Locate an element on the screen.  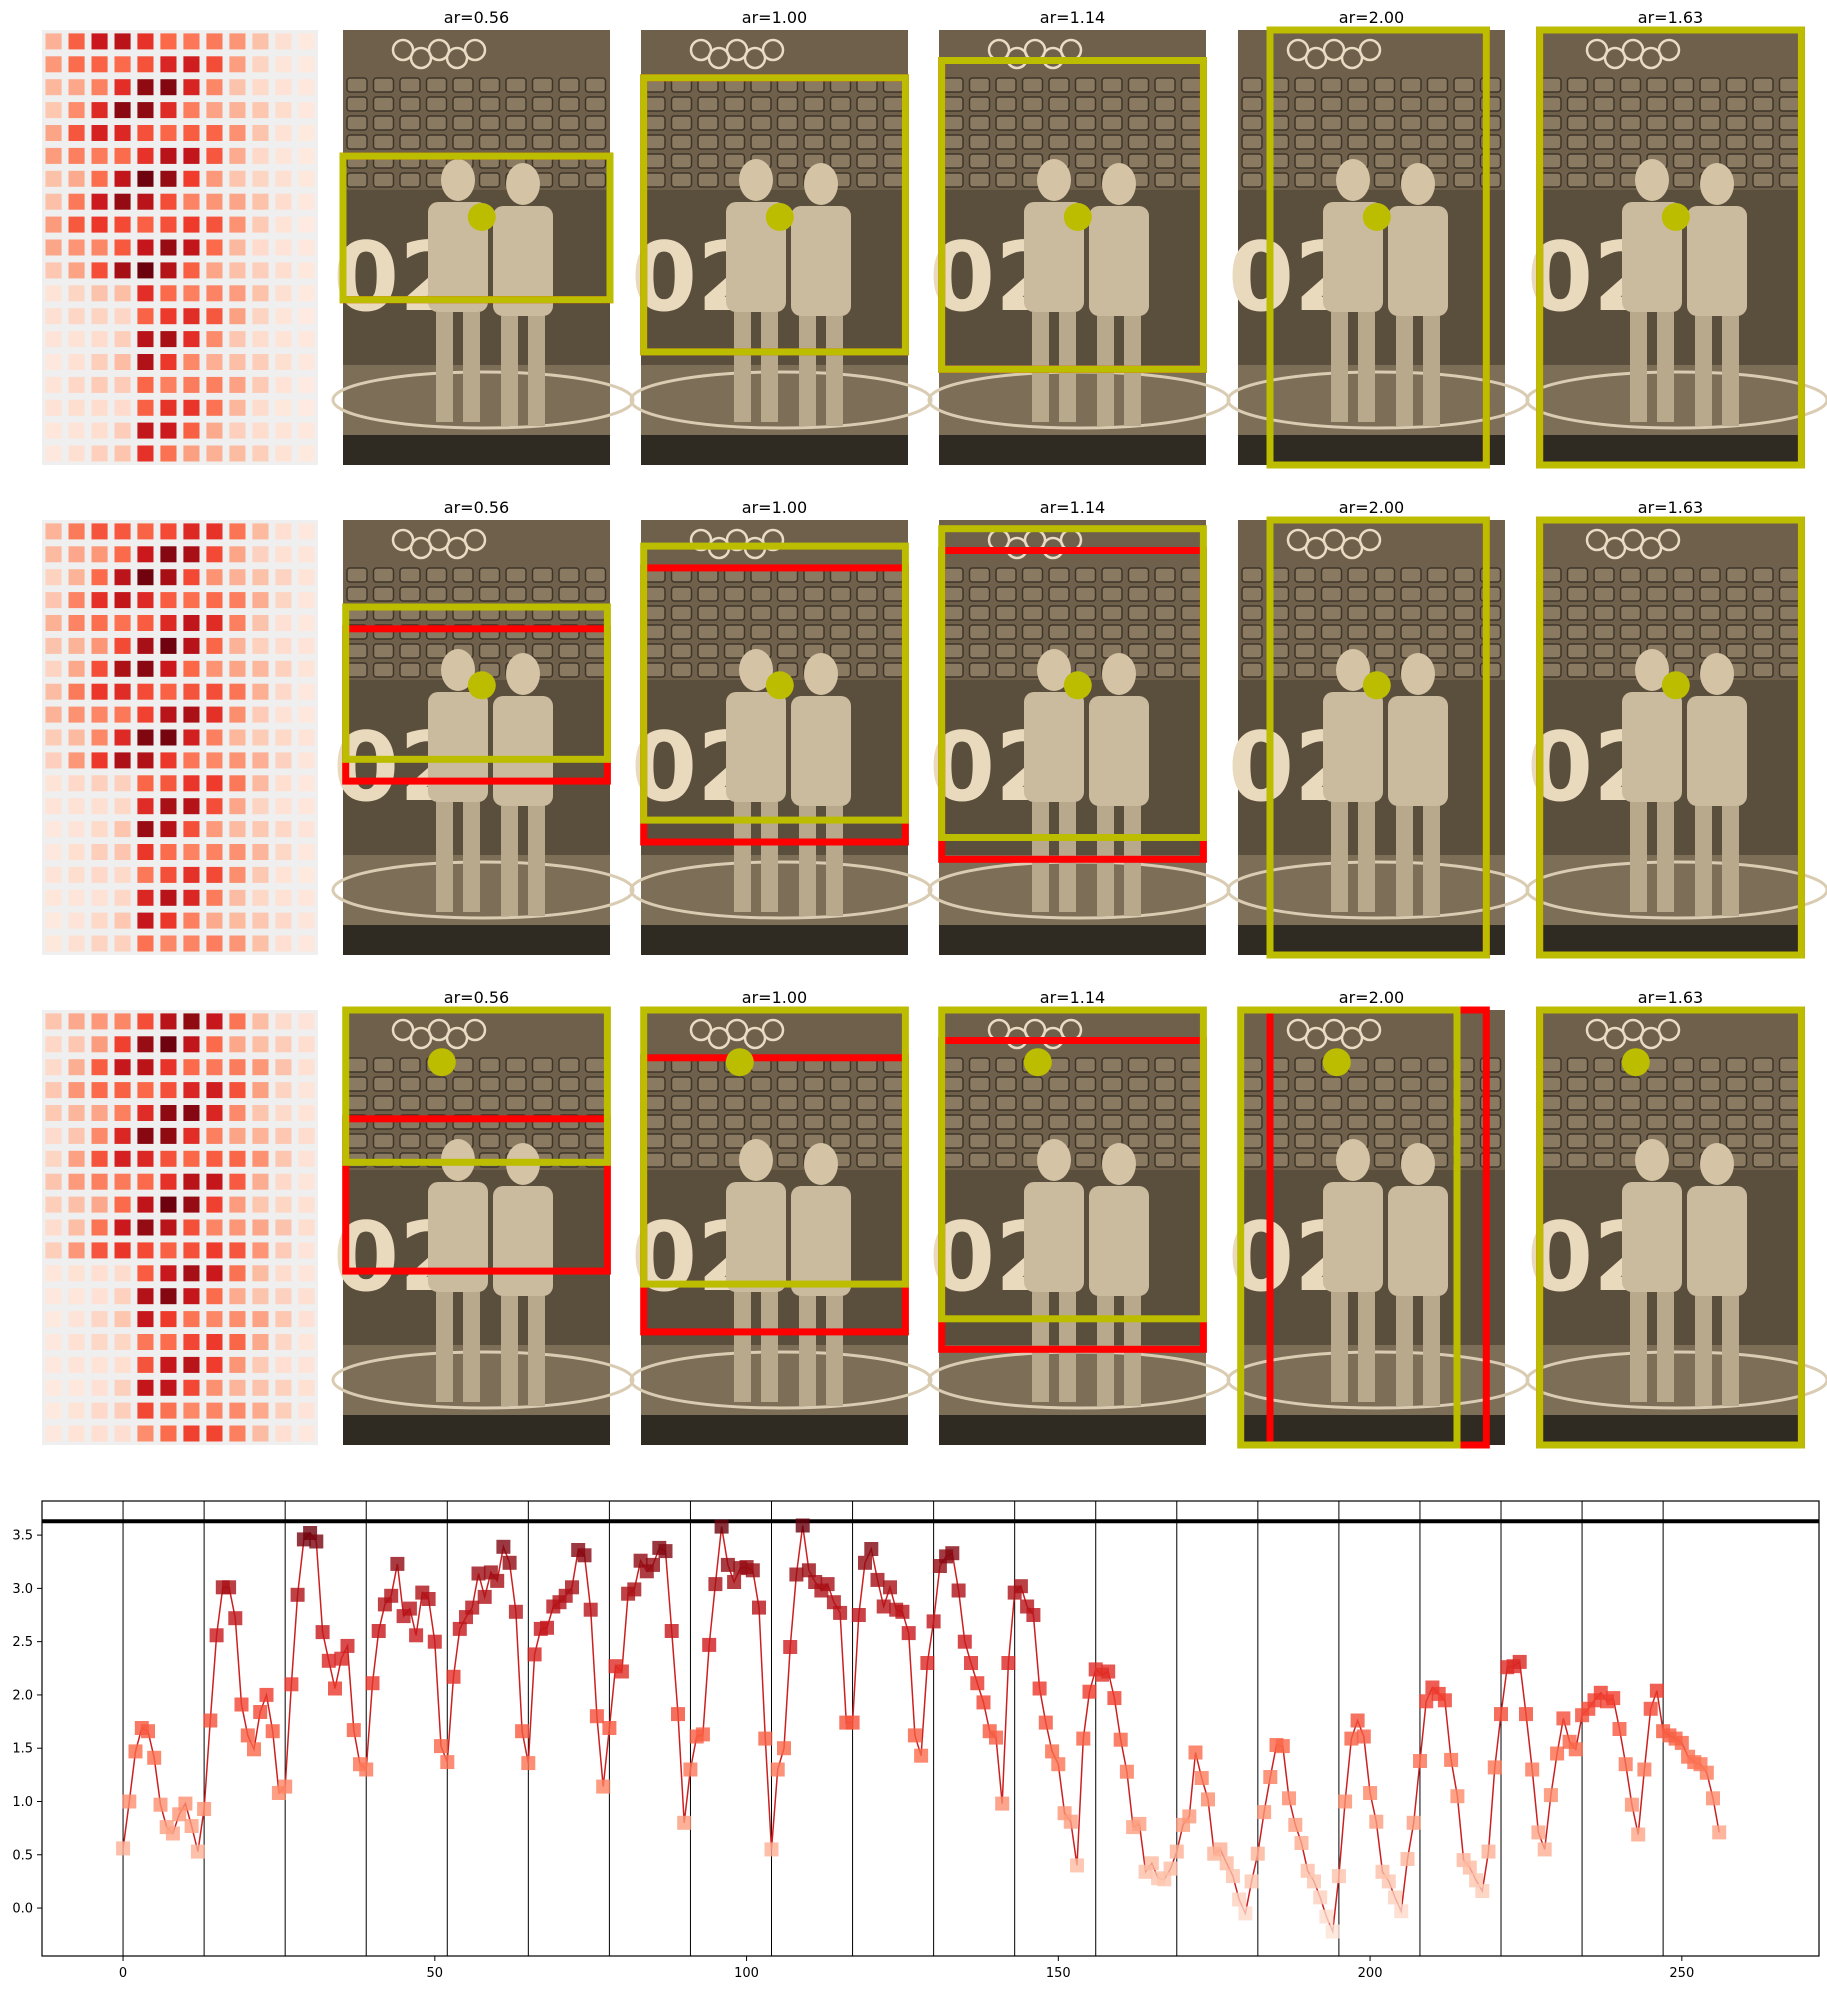
crop-title: ar=1.63 is located at coordinates (1670, 17).